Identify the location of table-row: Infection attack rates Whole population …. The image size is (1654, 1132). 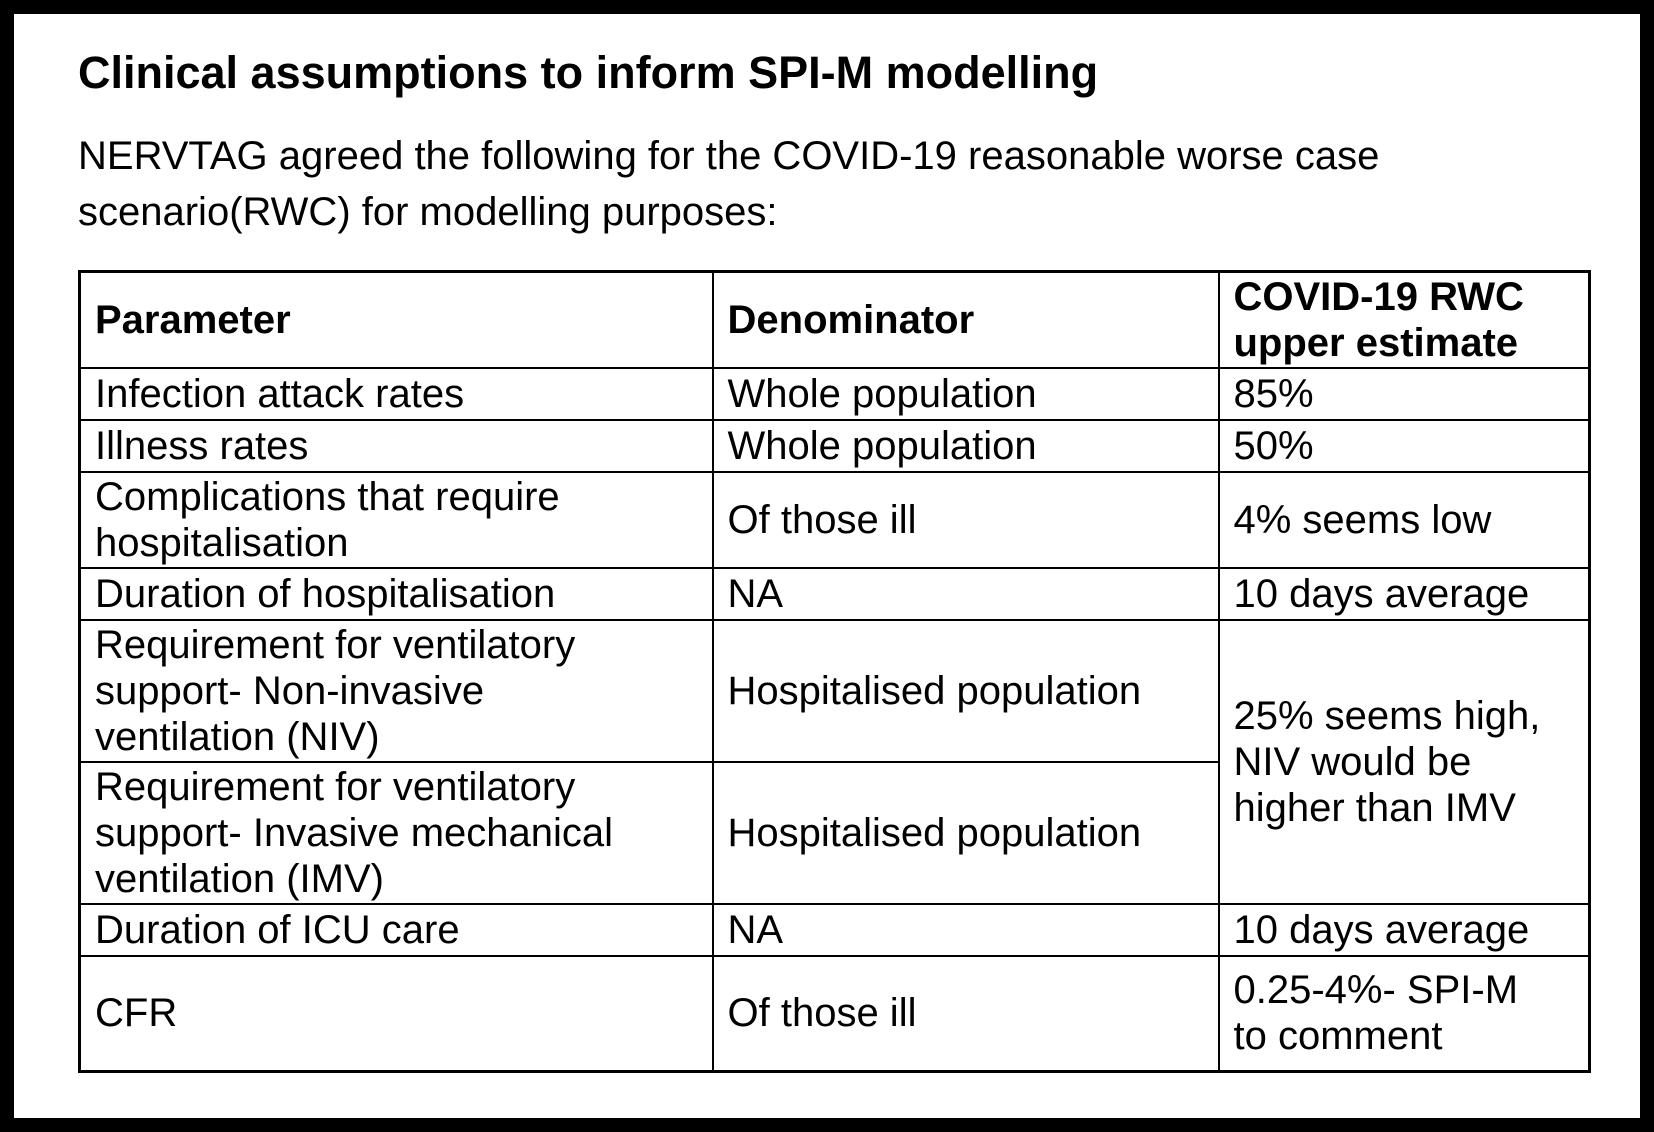
(834, 394).